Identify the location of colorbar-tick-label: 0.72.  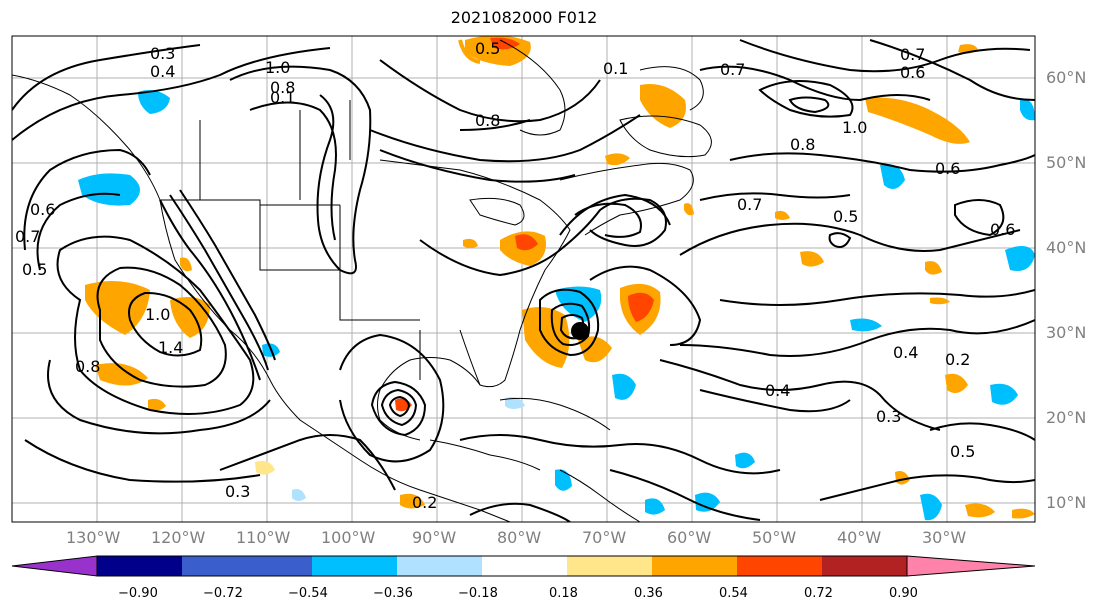
(818, 593).